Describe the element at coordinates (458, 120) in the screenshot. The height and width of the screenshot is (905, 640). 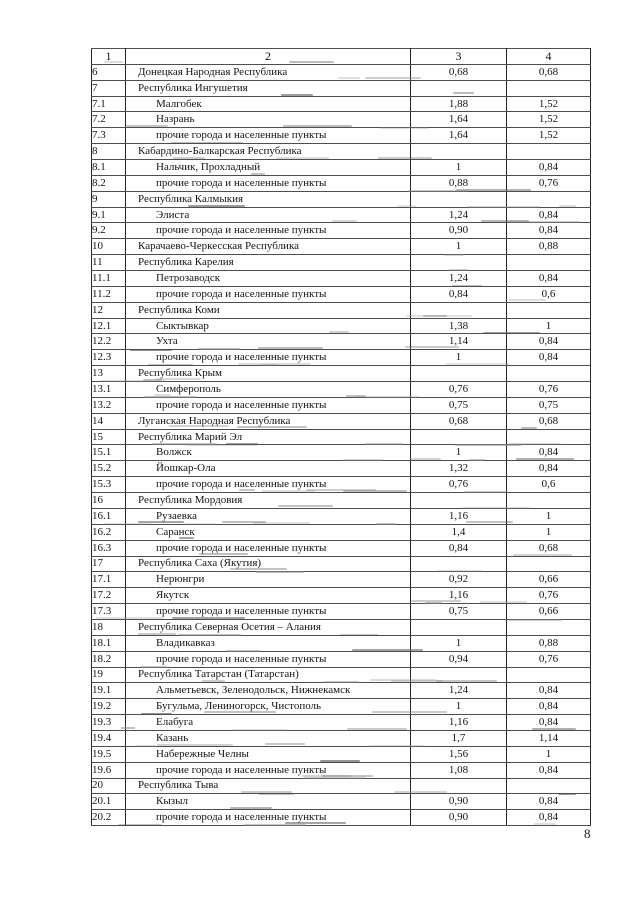
I see `row-value-cell-3: 1,64` at that location.